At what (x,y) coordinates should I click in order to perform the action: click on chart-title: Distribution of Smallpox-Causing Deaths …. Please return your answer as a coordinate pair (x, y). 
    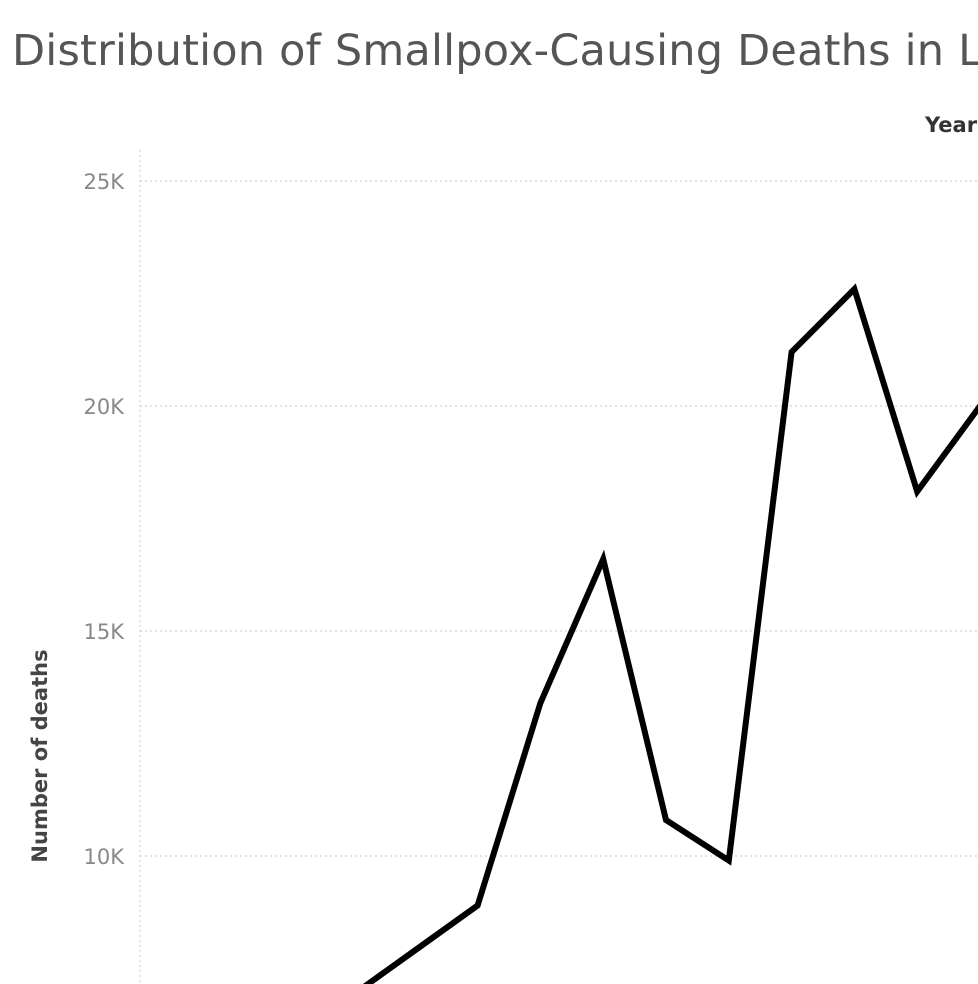
    Looking at the image, I should click on (495, 51).